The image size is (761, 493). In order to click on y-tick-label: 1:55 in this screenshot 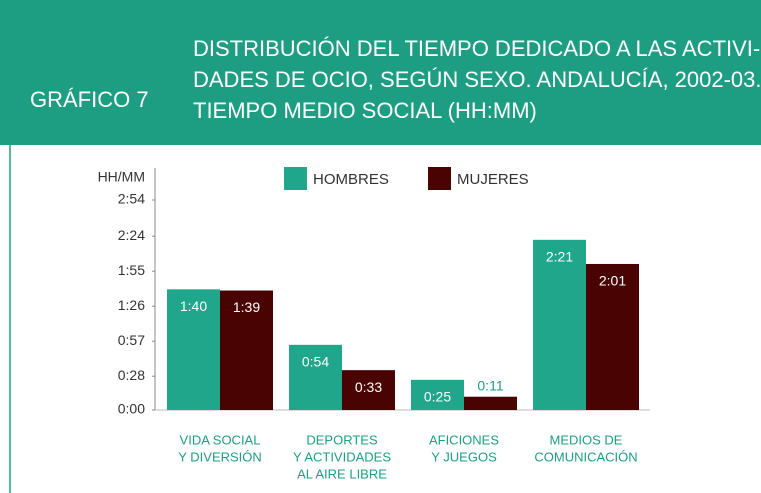, I will do `click(131, 270)`.